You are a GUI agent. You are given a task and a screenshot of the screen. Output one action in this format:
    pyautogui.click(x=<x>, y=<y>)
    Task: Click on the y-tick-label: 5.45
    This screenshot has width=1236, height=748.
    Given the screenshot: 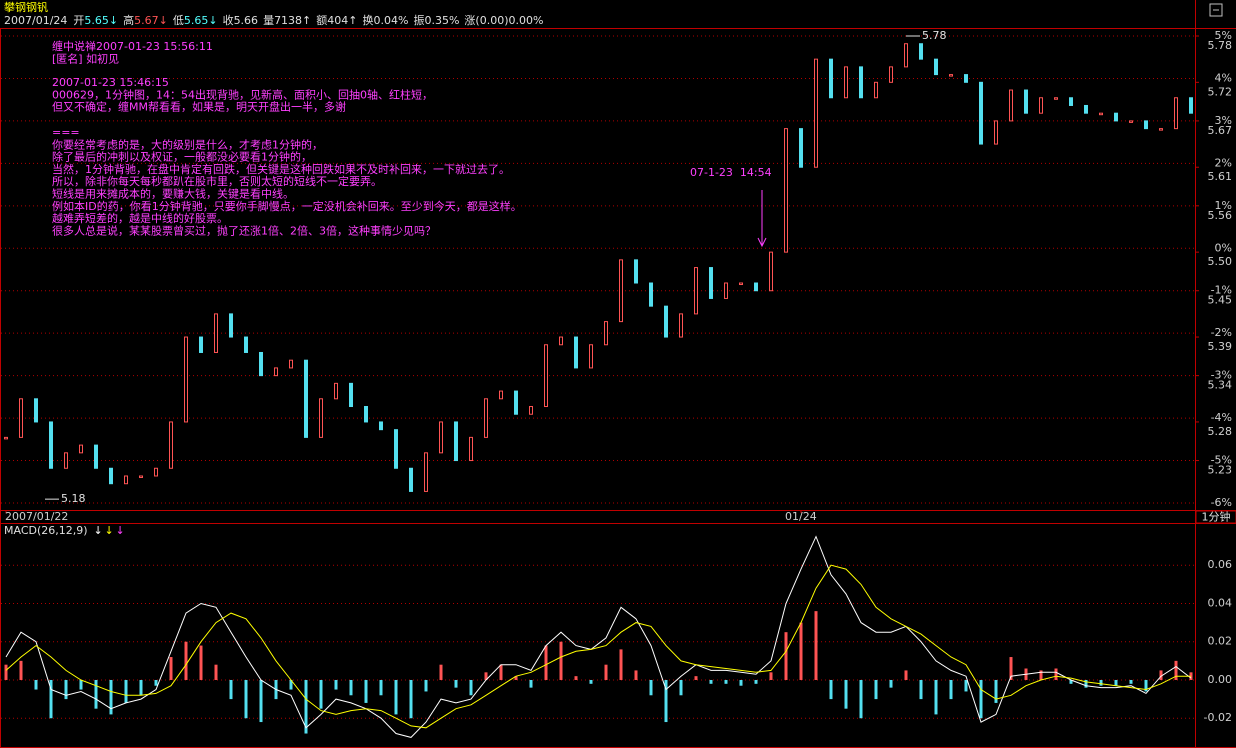 What is the action you would take?
    pyautogui.click(x=1220, y=300)
    